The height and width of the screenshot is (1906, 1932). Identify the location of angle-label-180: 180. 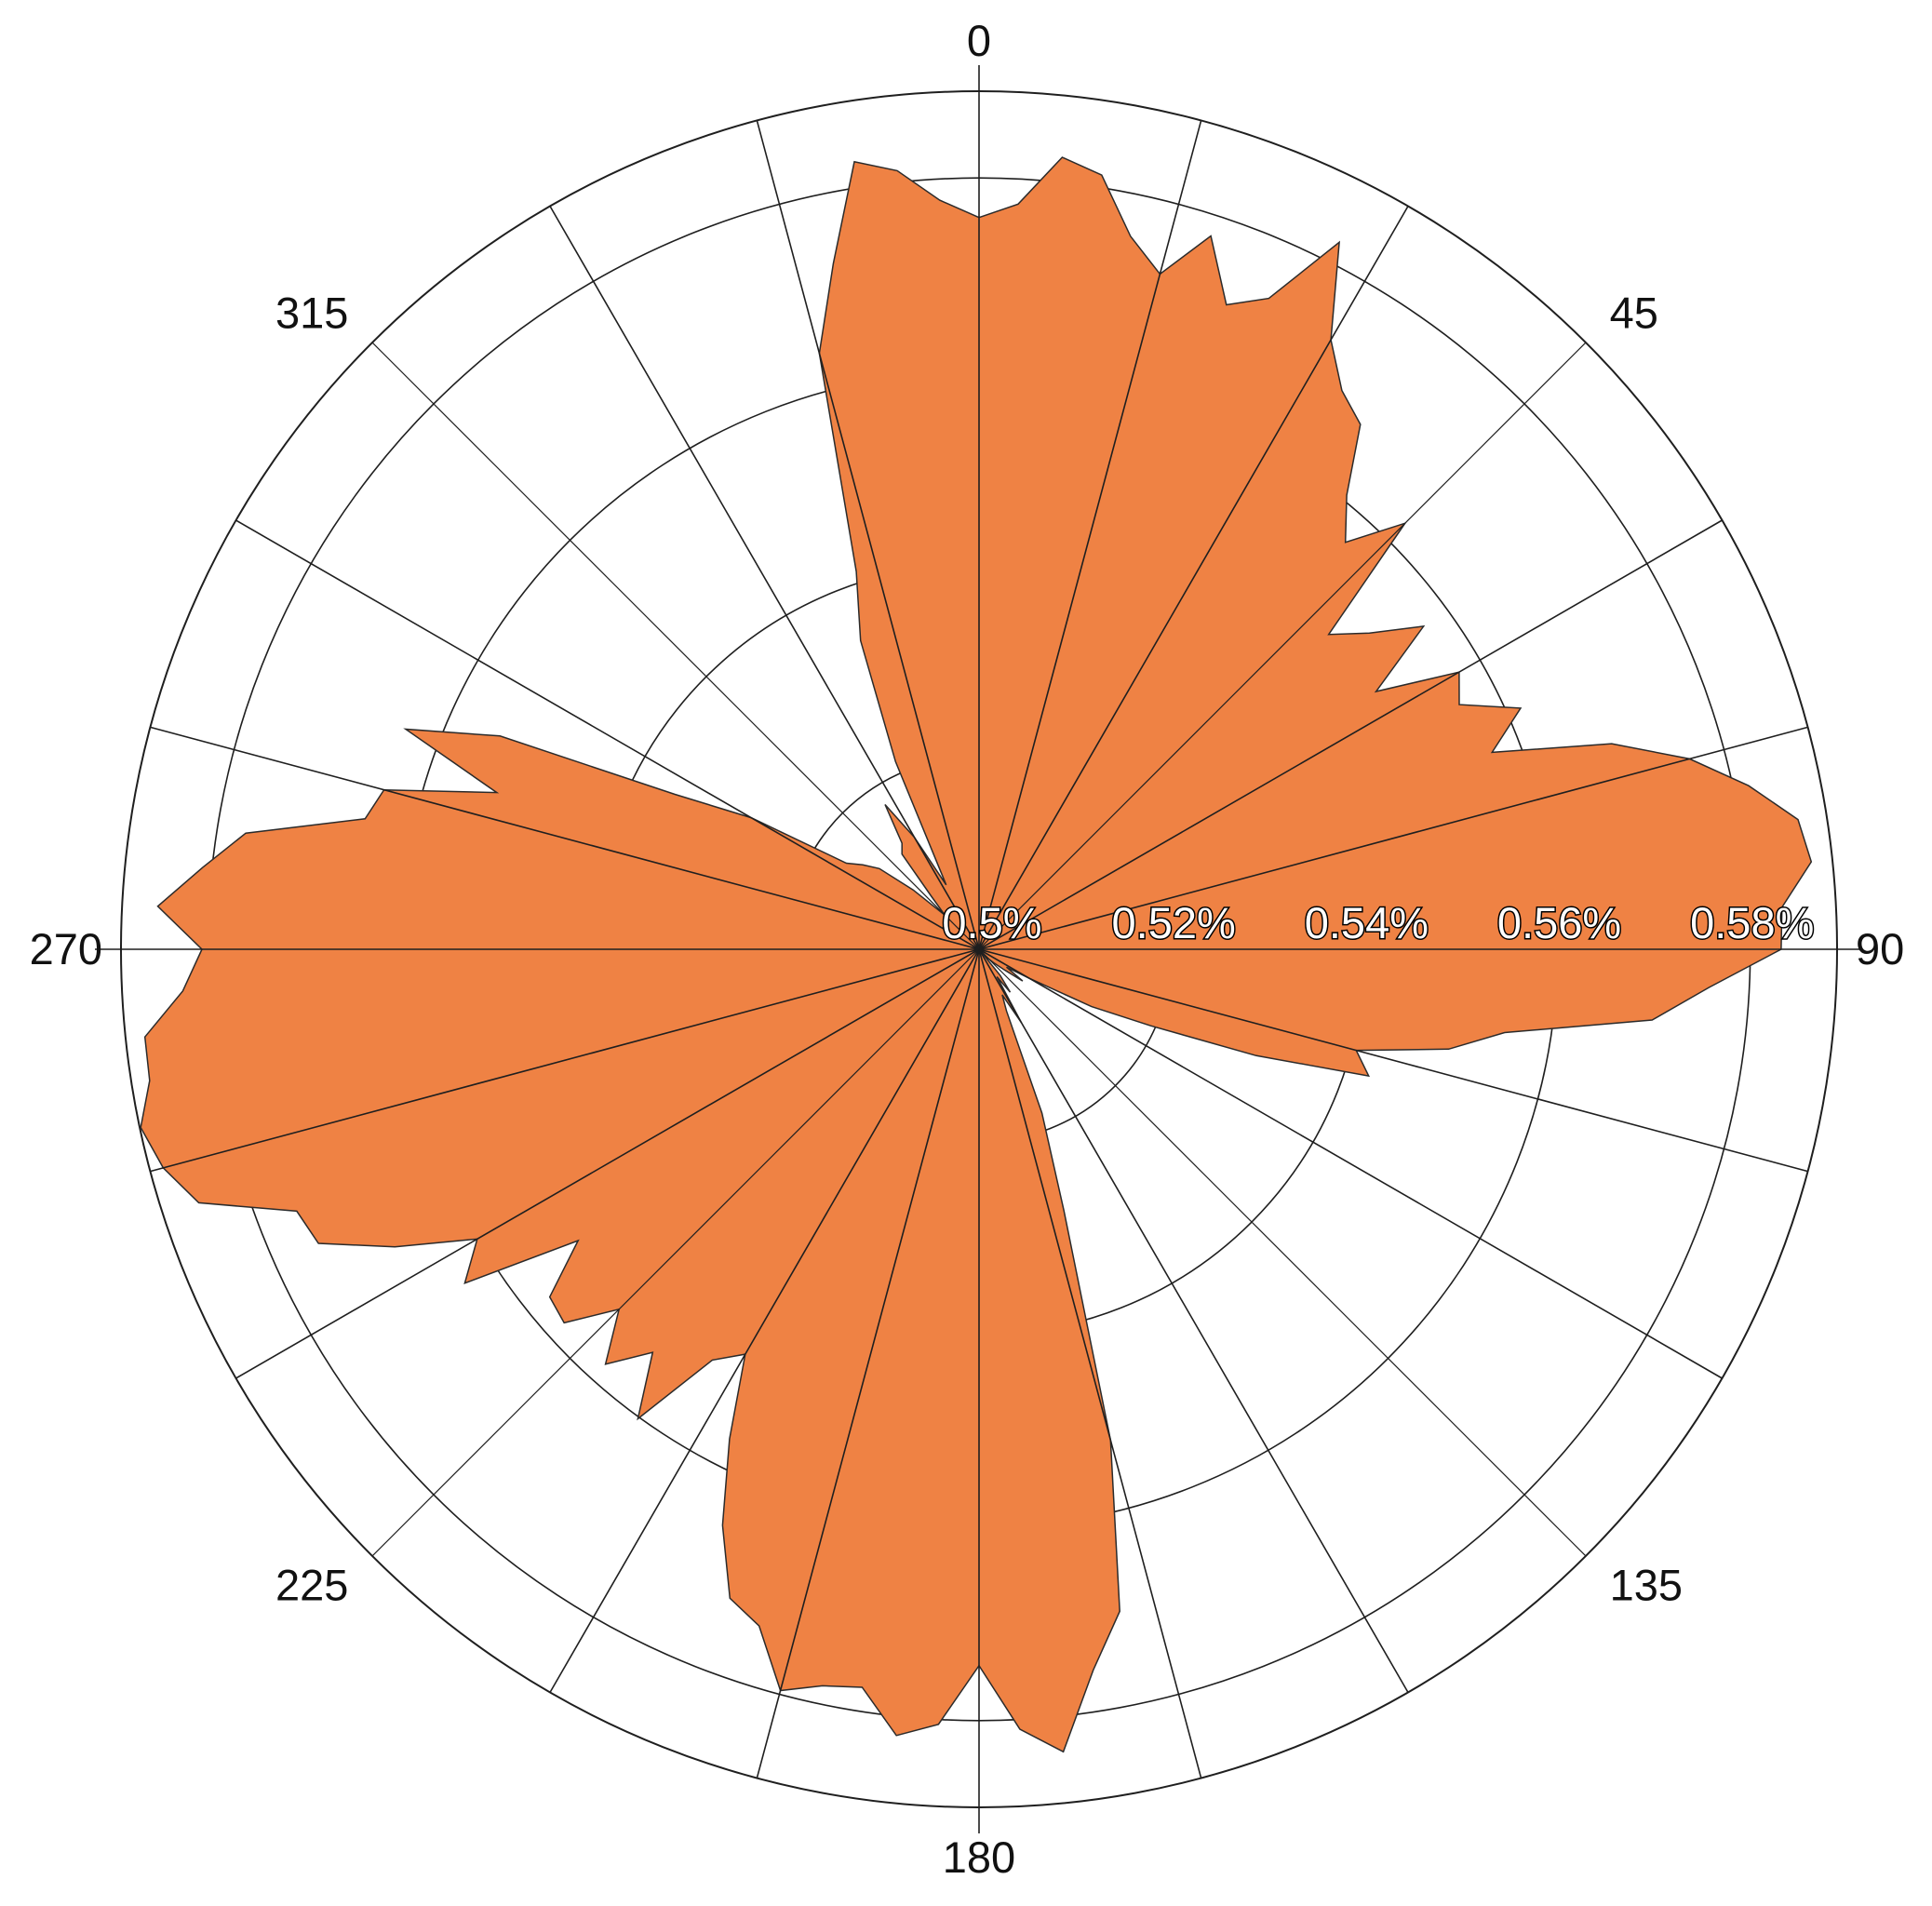
(979, 1857).